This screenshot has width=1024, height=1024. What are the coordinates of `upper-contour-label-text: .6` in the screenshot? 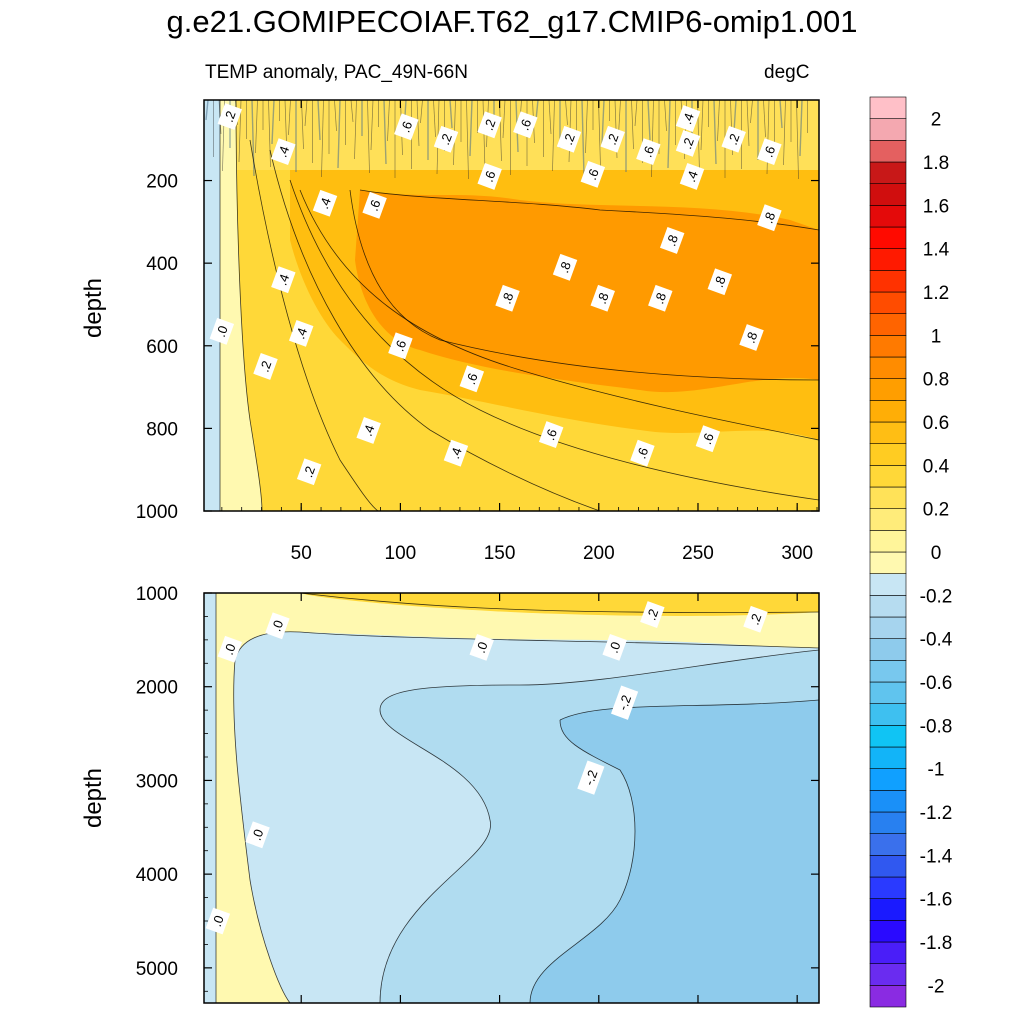 It's located at (551, 434).